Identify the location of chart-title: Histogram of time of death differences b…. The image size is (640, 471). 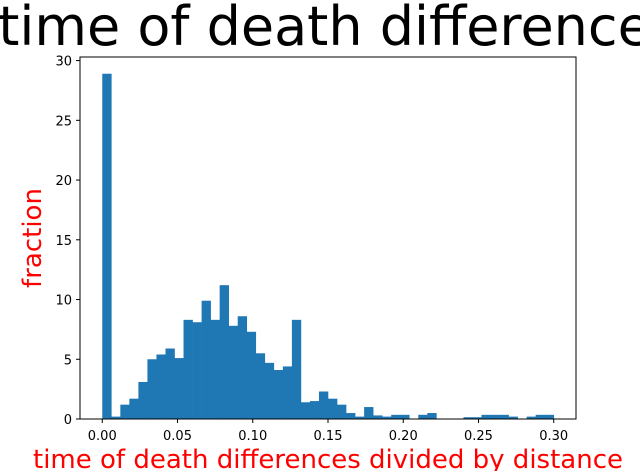
(320, 29).